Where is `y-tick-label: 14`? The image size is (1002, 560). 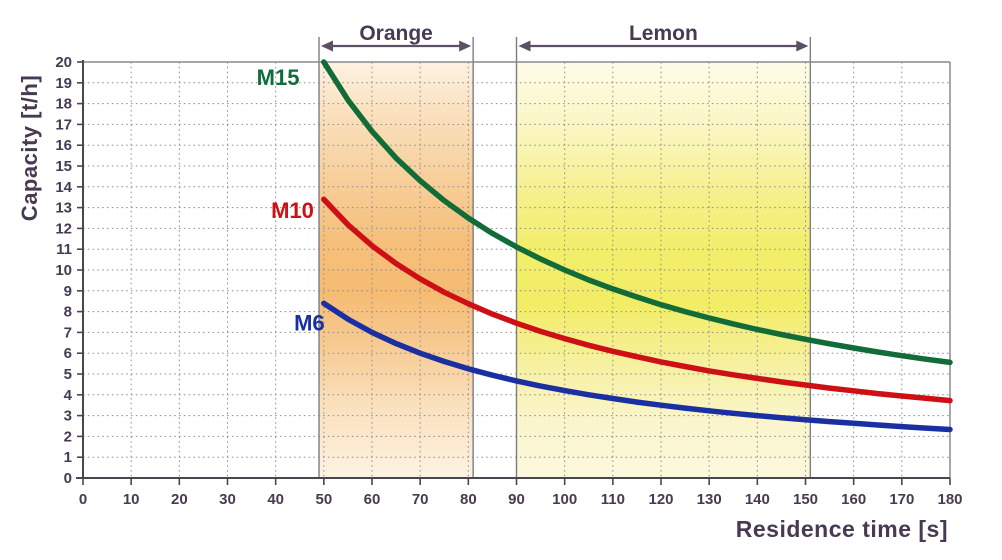
y-tick-label: 14 is located at coordinates (63, 187).